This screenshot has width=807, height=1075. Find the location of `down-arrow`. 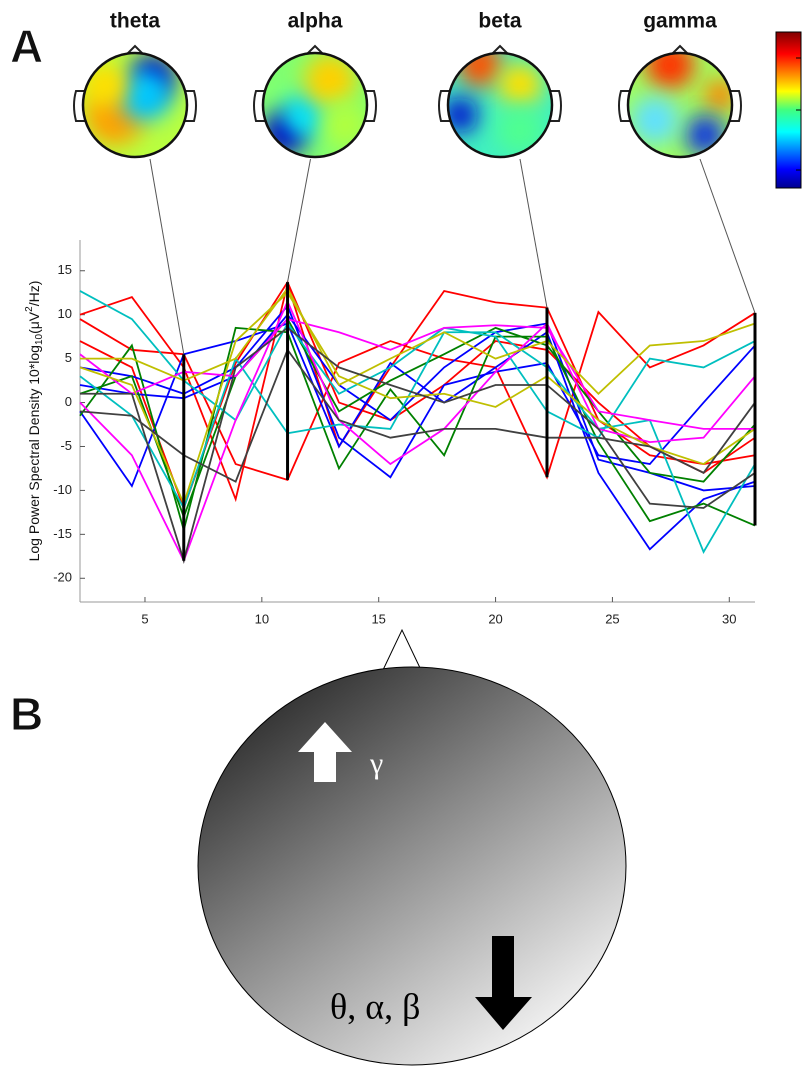

down-arrow is located at coordinates (503, 983).